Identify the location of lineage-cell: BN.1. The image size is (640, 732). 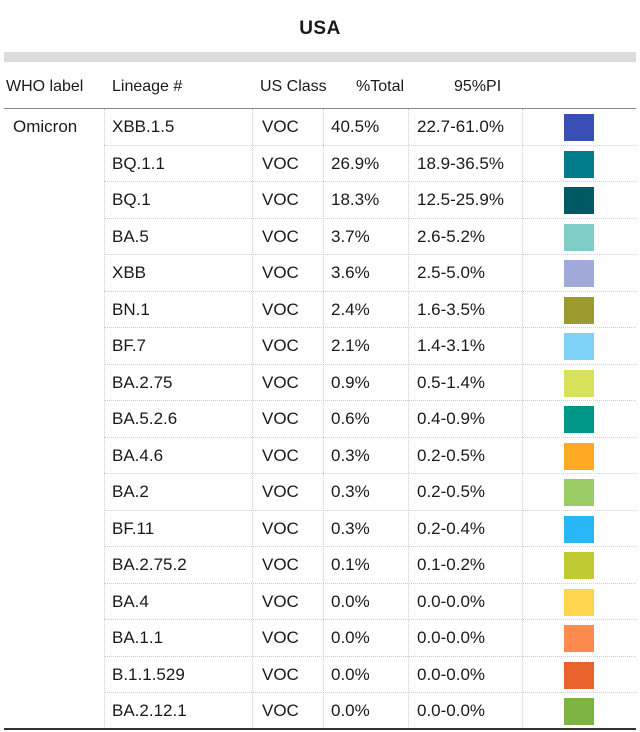
(131, 309).